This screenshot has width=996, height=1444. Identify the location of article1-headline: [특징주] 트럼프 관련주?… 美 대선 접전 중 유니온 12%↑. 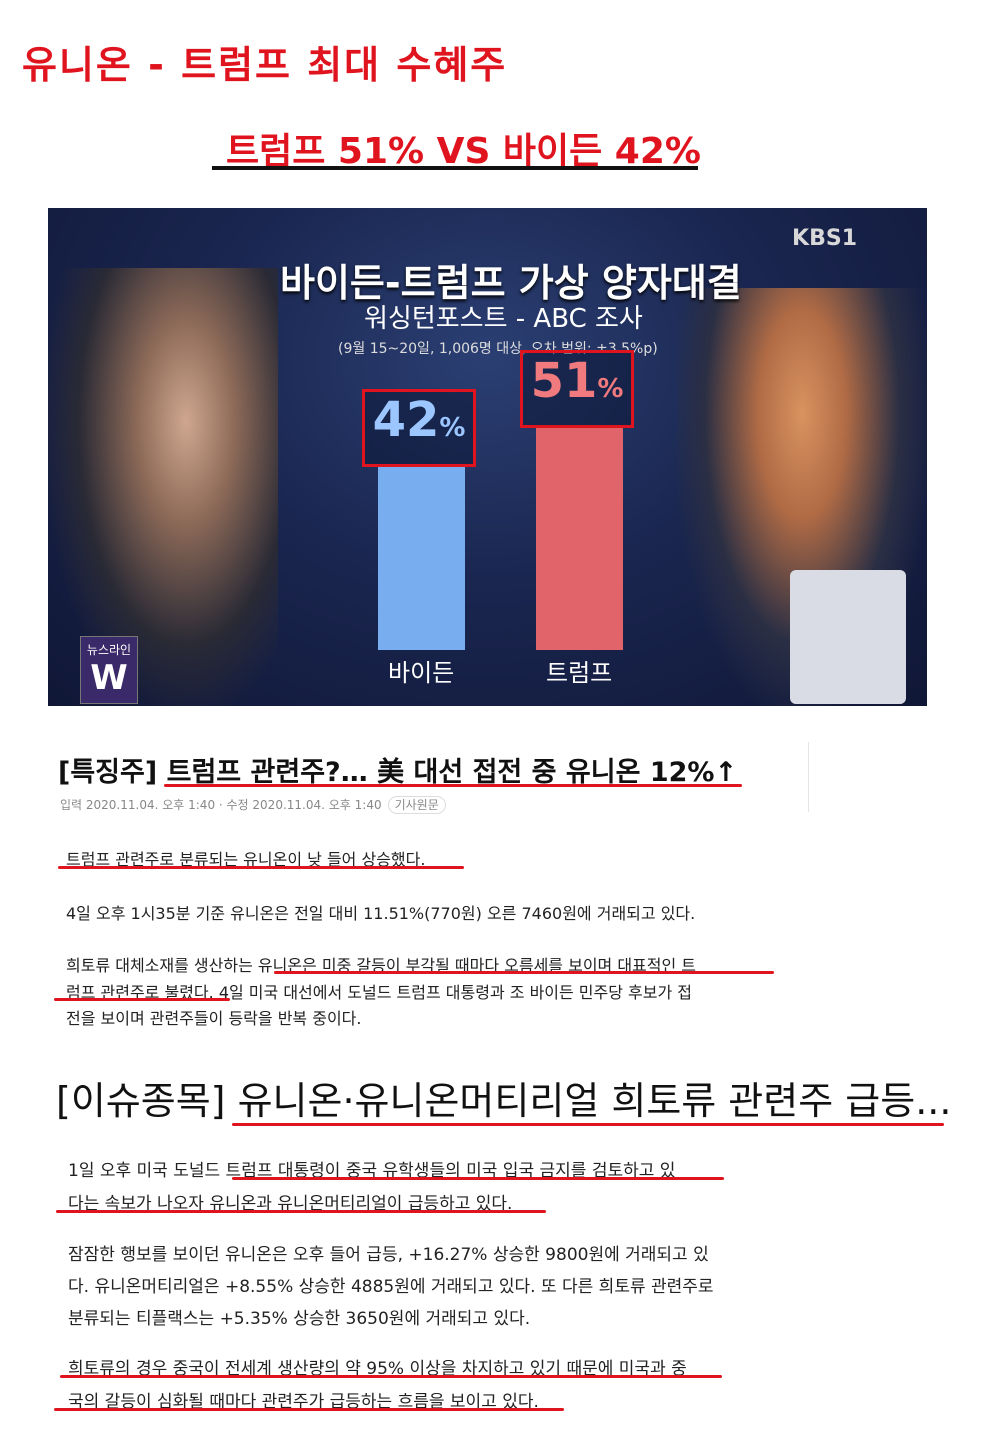
(397, 769).